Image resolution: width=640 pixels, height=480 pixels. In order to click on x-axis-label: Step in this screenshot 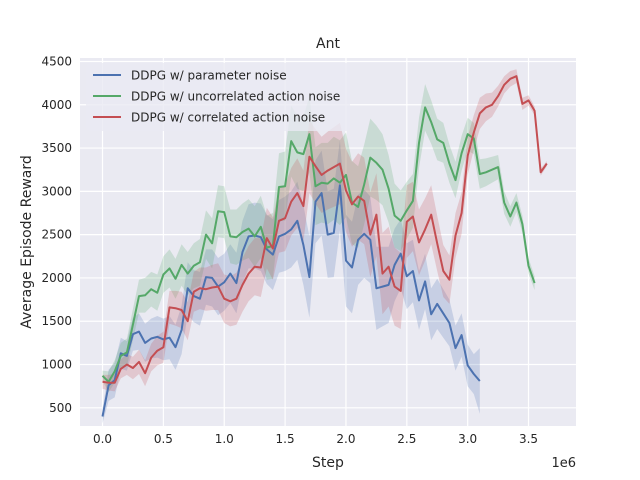, I will do `click(328, 463)`.